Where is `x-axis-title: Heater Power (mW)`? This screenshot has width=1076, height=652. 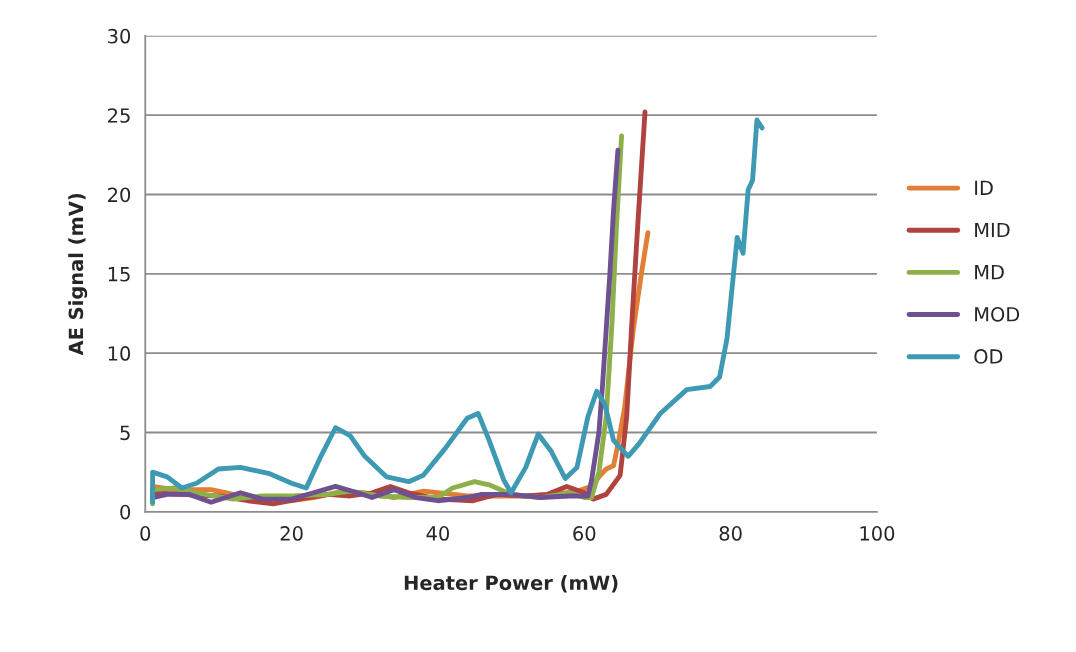 x-axis-title: Heater Power (mW) is located at coordinates (511, 584).